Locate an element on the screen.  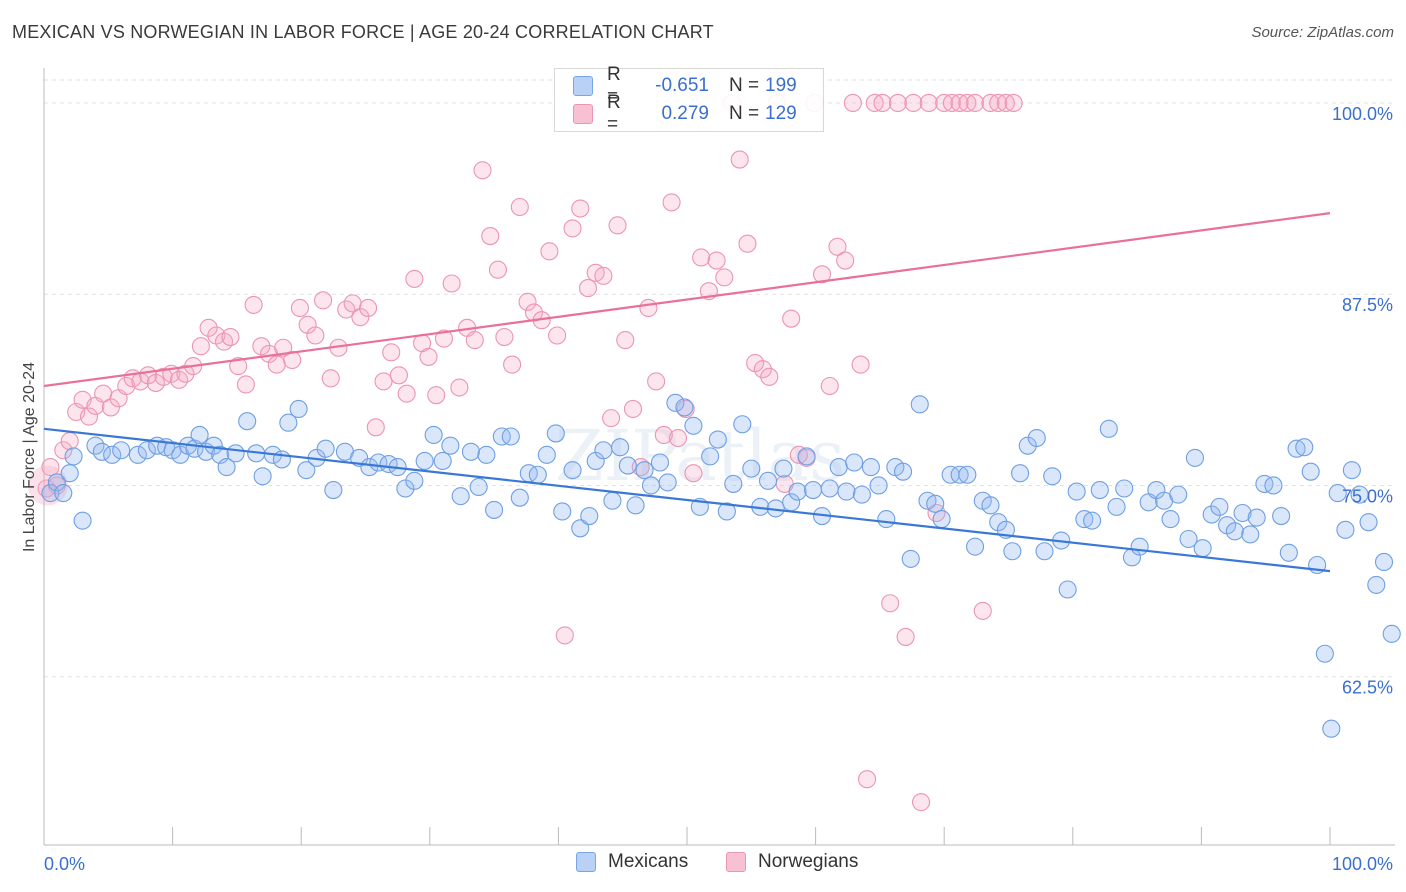
legend-row-mexicans: R = -0.651 N = 199 is located at coordinates (685, 85).